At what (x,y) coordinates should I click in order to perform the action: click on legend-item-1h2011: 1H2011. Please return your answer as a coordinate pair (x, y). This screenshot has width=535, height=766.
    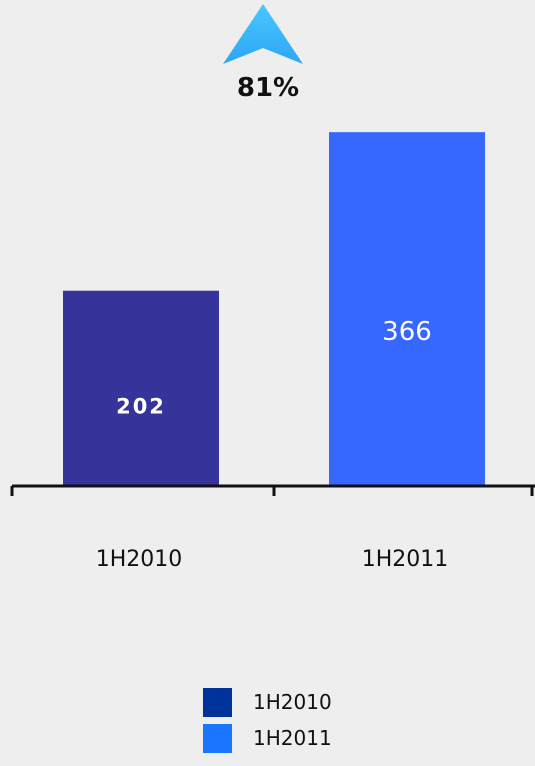
    Looking at the image, I should click on (267, 738).